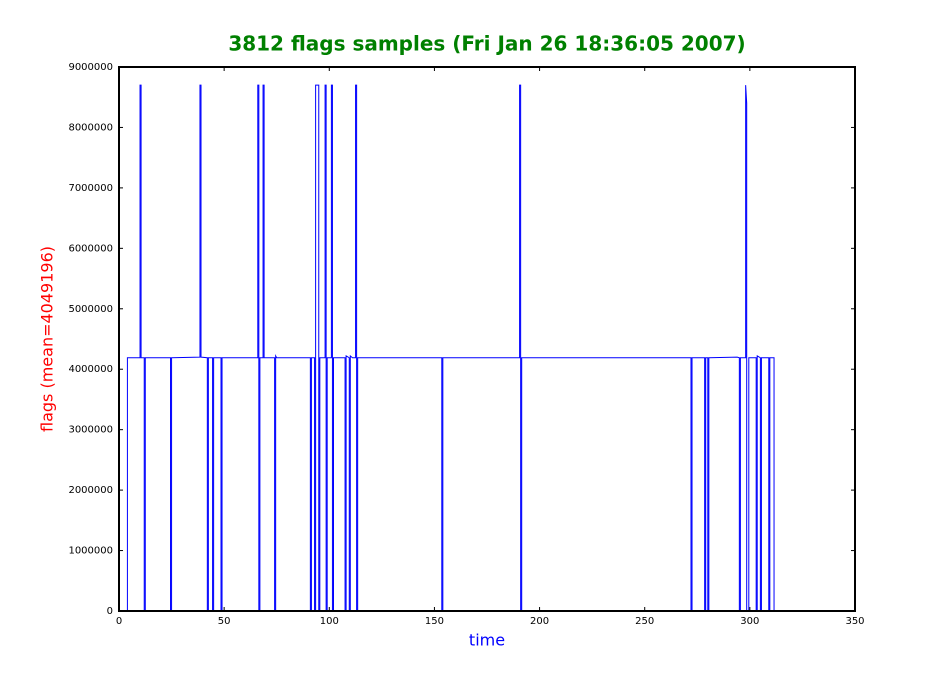 The height and width of the screenshot is (684, 950). What do you see at coordinates (224, 621) in the screenshot?
I see `x-tick-label: 50` at bounding box center [224, 621].